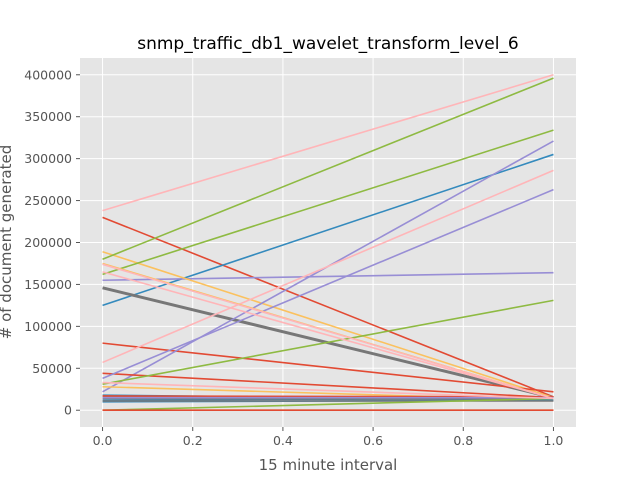 The image size is (640, 480). What do you see at coordinates (193, 440) in the screenshot?
I see `x-tick-label: 0.2` at bounding box center [193, 440].